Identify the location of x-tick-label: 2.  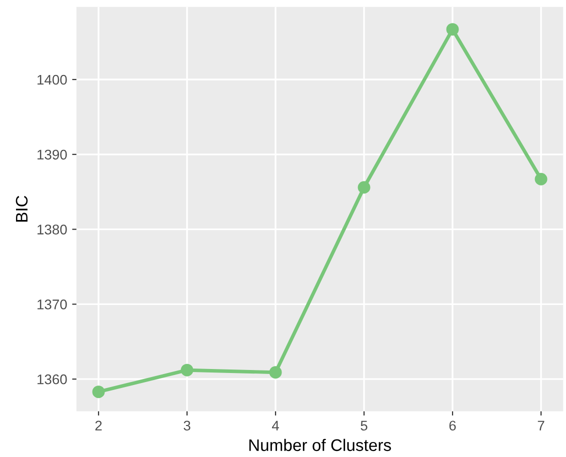
(98, 425).